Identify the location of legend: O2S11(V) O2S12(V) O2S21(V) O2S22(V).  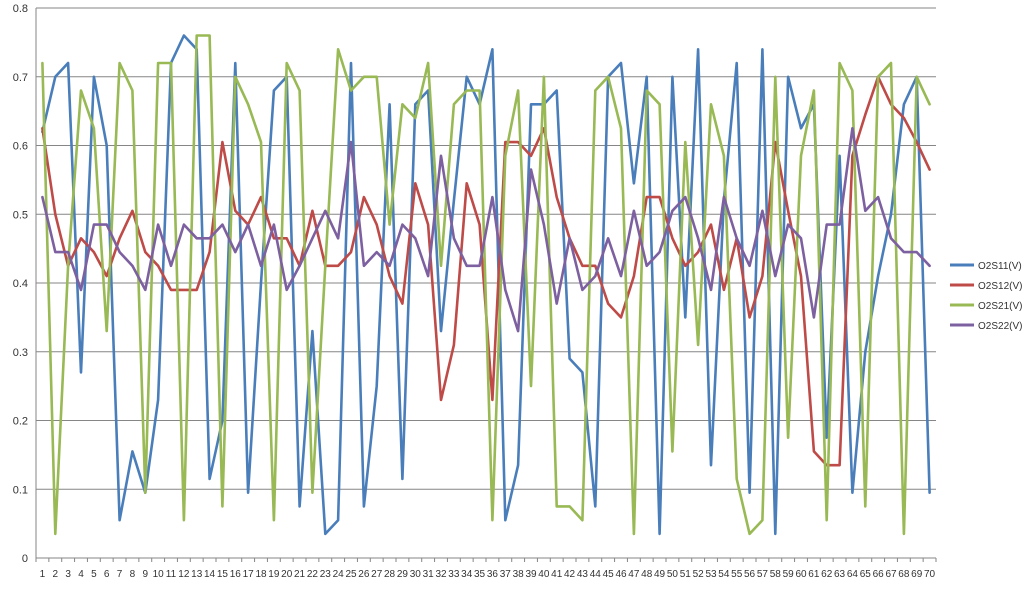
(986, 296).